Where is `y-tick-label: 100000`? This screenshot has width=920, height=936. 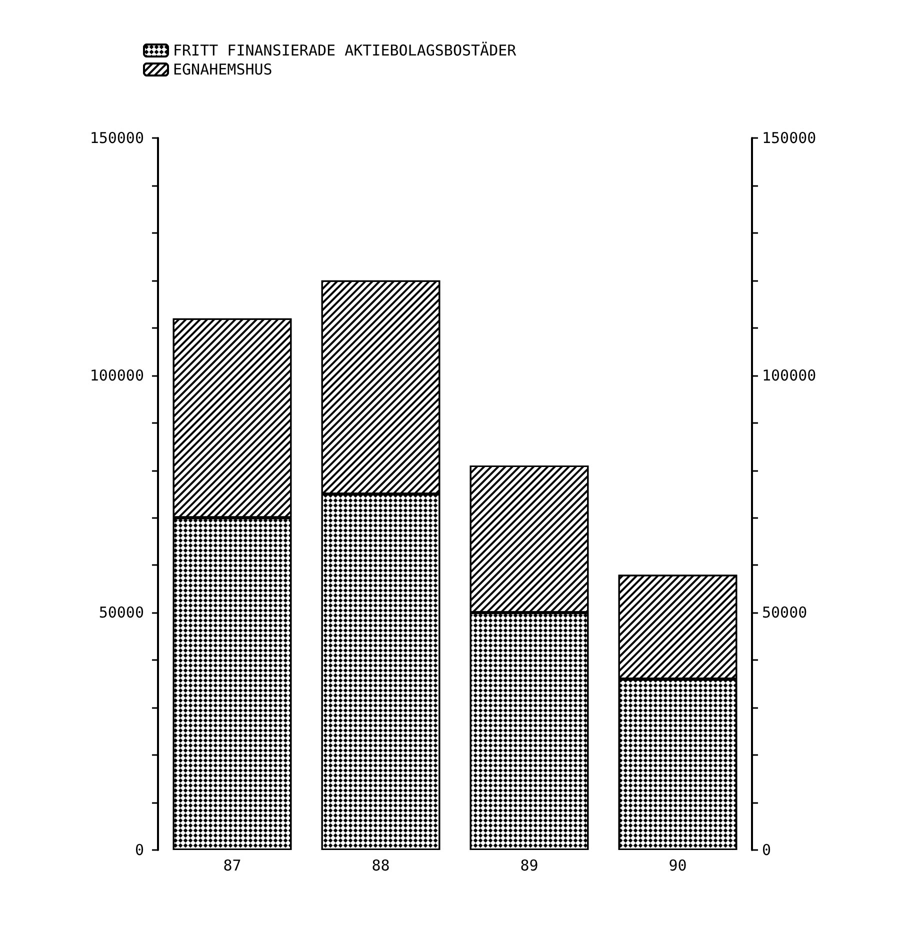
y-tick-label: 100000 is located at coordinates (117, 375).